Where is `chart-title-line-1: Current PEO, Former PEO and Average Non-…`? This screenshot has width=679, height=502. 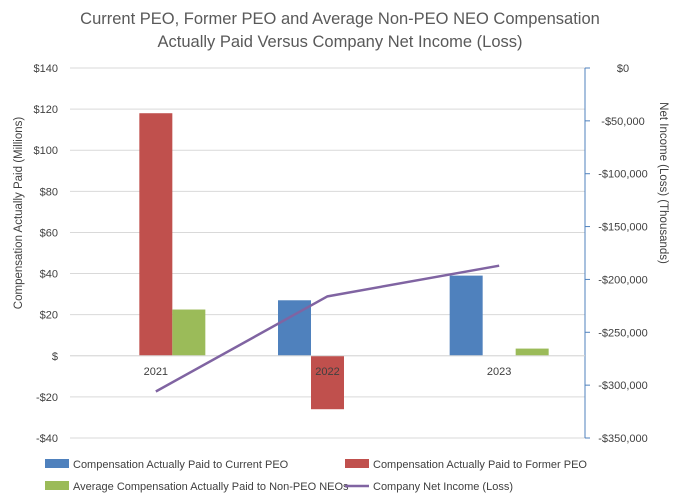 chart-title-line-1: Current PEO, Former PEO and Average Non-… is located at coordinates (340, 19).